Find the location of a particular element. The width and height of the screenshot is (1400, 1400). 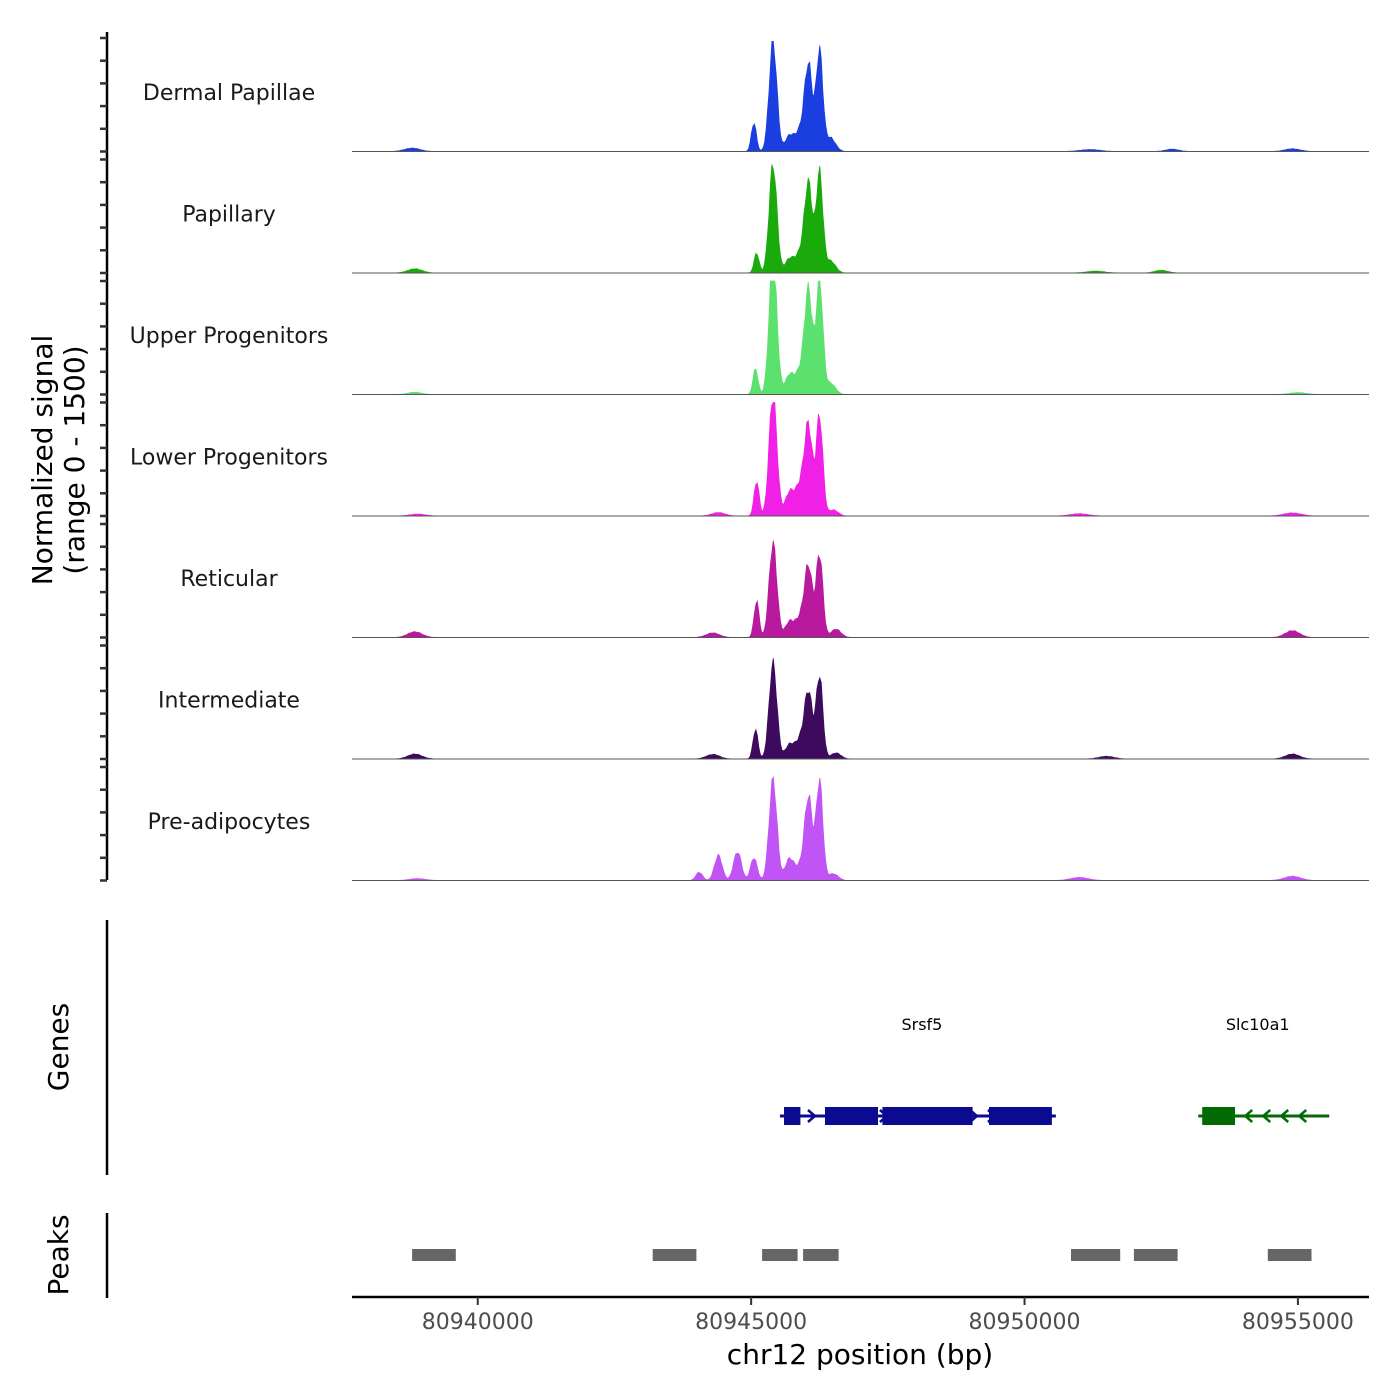

signal-track: Reticular is located at coordinates (774, 589).